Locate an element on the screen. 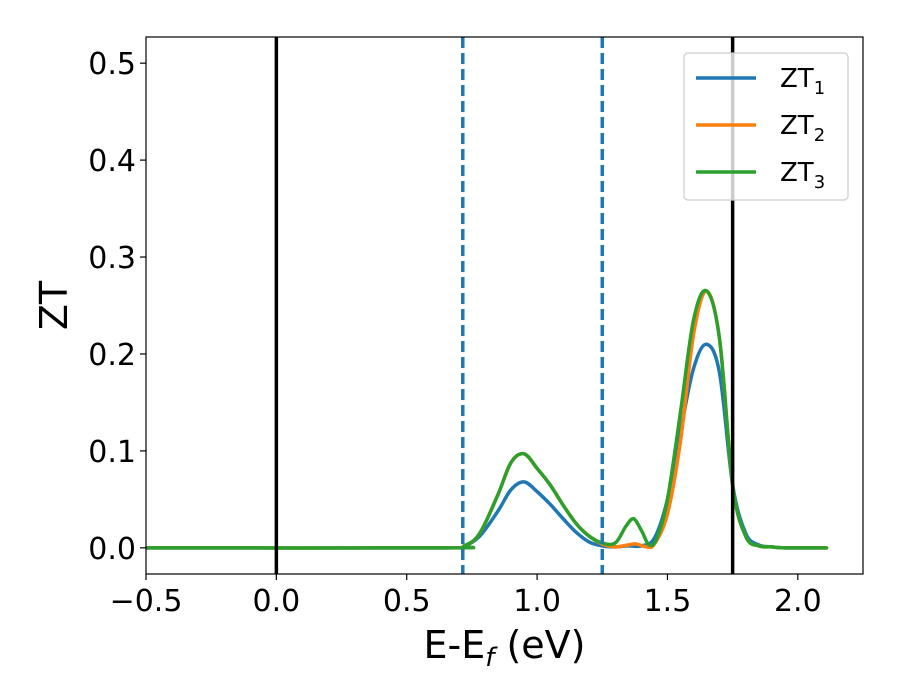 The width and height of the screenshot is (900, 700). legend-label-zt3: ZT3 is located at coordinates (802, 175).